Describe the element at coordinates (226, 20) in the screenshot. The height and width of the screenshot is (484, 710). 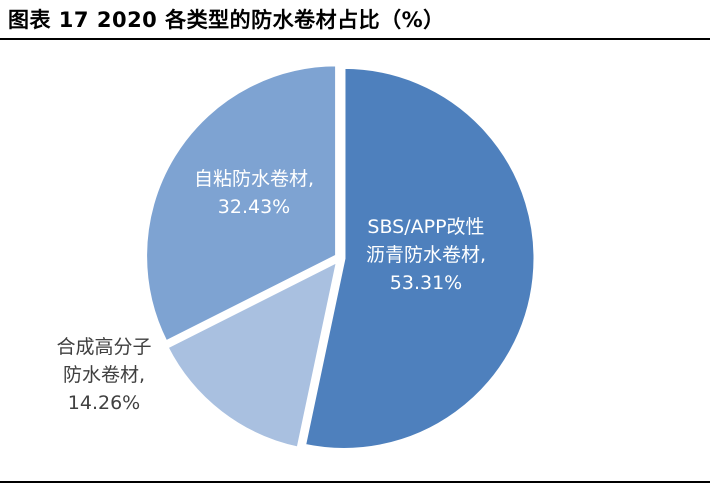
I see `chart-title: 图表 17 2020 各类型的防水卷材占比（%）` at that location.